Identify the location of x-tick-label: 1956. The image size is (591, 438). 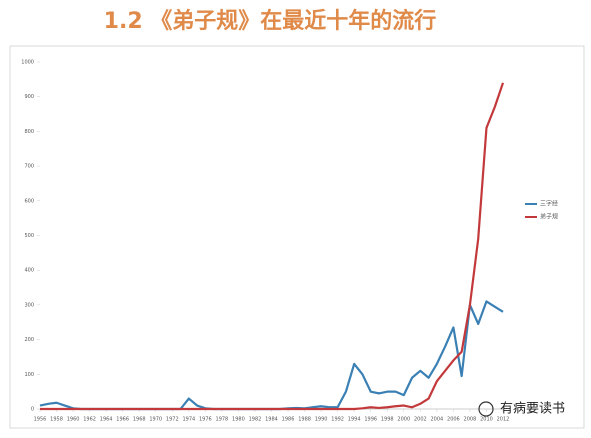
(40, 420).